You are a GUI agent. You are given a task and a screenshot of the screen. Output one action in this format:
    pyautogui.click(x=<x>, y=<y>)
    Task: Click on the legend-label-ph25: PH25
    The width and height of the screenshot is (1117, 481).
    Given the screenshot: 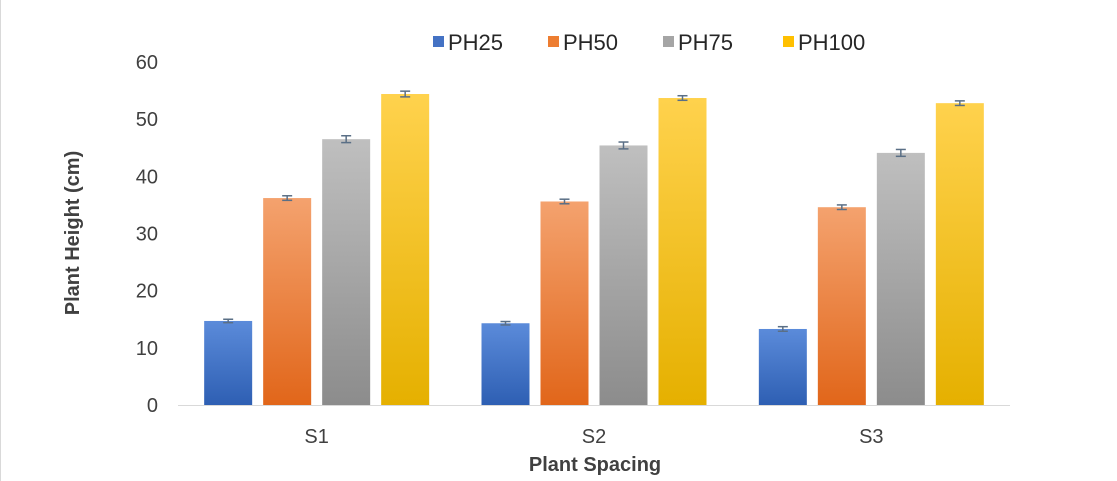 What is the action you would take?
    pyautogui.click(x=475, y=42)
    